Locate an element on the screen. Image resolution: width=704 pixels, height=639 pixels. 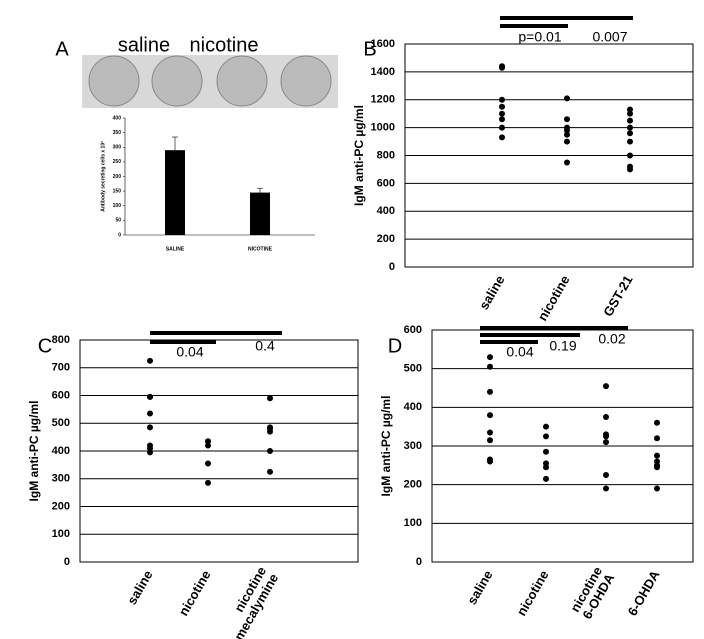
significance-label: 0.007 is located at coordinates (609, 37).